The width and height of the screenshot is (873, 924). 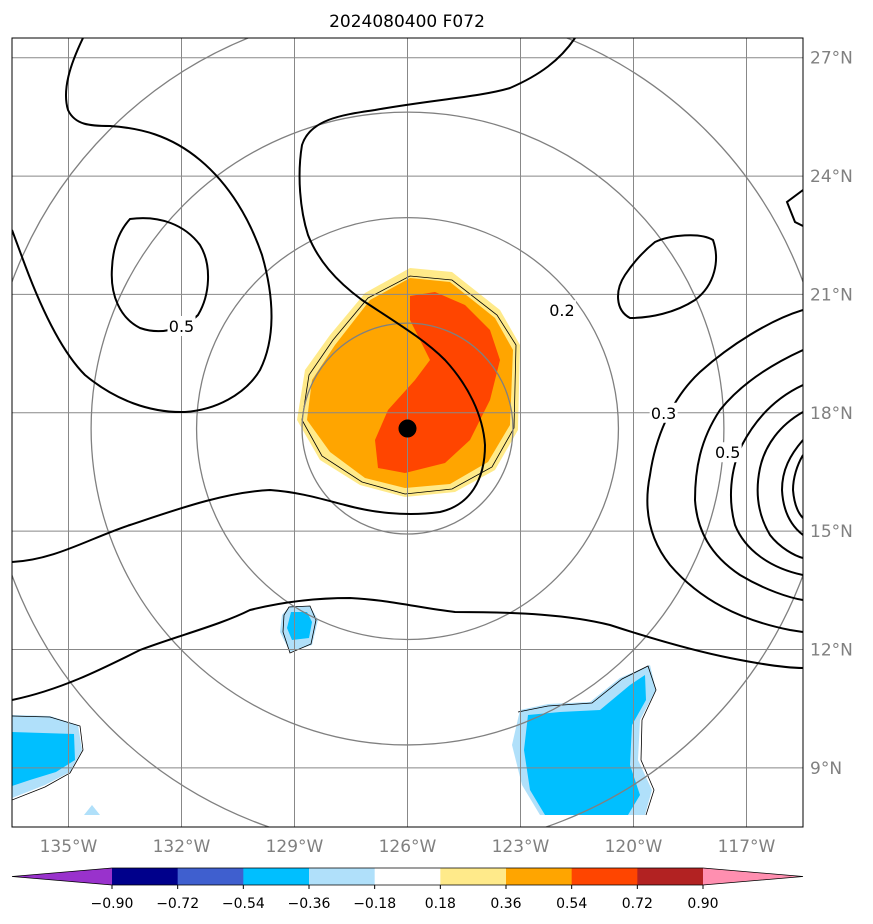 I want to click on latitude-tick-label: 27°N, so click(x=831, y=59).